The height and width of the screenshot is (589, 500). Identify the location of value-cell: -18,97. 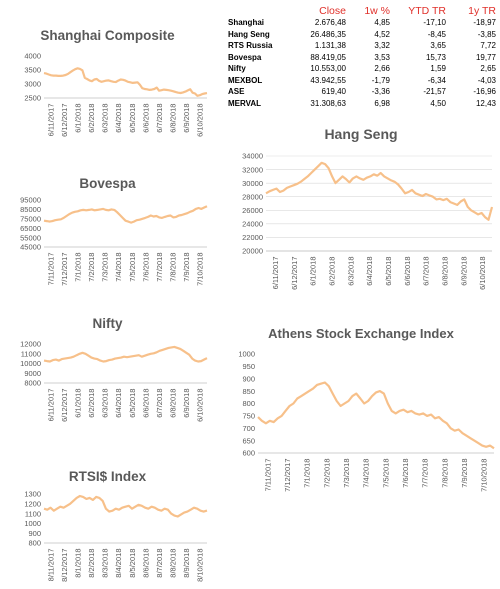
(484, 23).